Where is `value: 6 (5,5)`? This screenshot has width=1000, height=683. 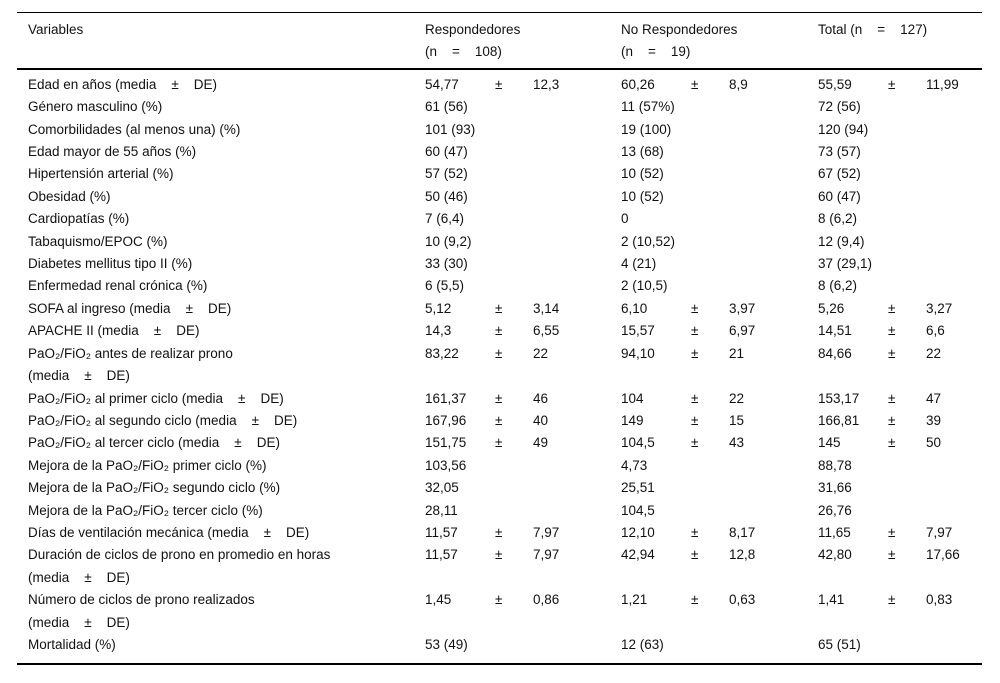 value: 6 (5,5) is located at coordinates (445, 286).